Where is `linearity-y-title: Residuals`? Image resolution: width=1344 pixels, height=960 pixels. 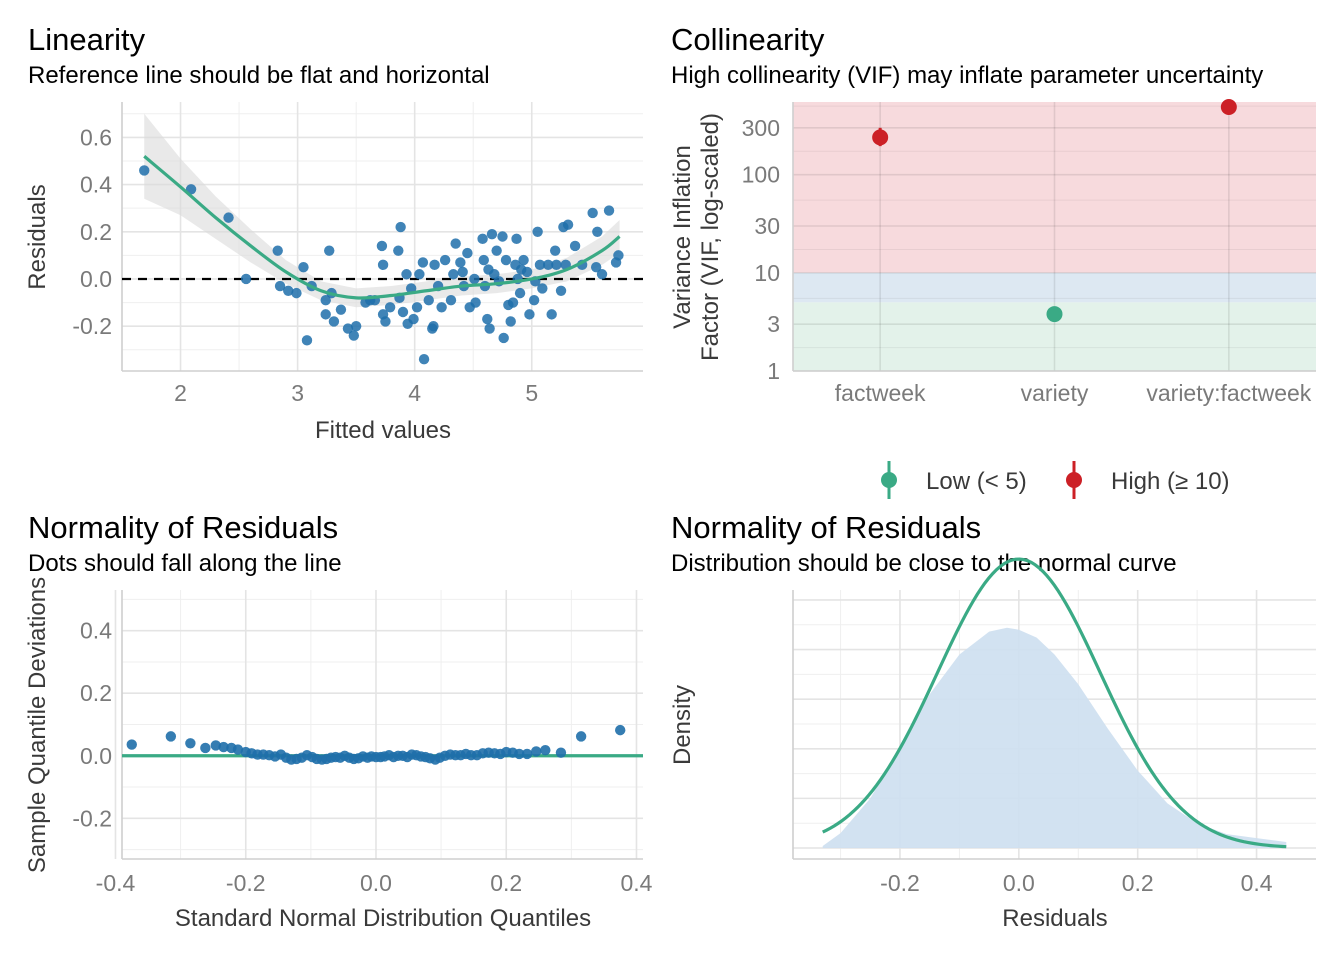
linearity-y-title: Residuals is located at coordinates (37, 236).